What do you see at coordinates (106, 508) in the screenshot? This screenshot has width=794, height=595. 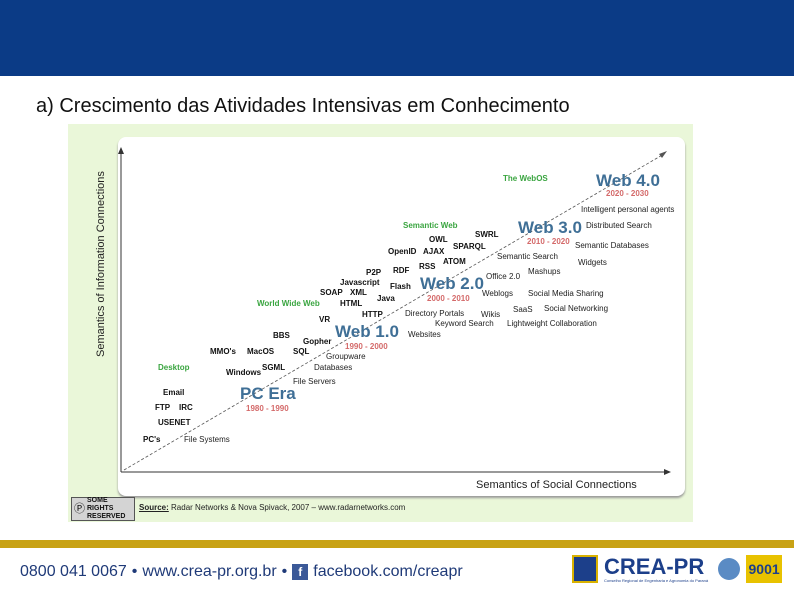 I see `cc-text: SOME RIGHTS RESERVED` at bounding box center [106, 508].